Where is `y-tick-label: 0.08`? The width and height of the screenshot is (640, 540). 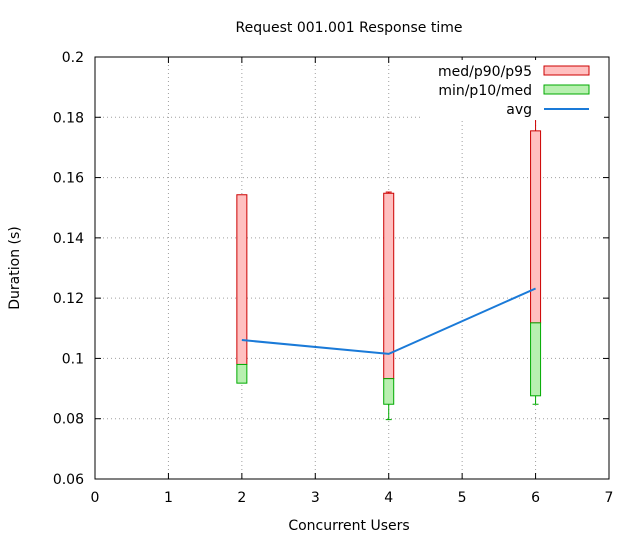 y-tick-label: 0.08 is located at coordinates (68, 420).